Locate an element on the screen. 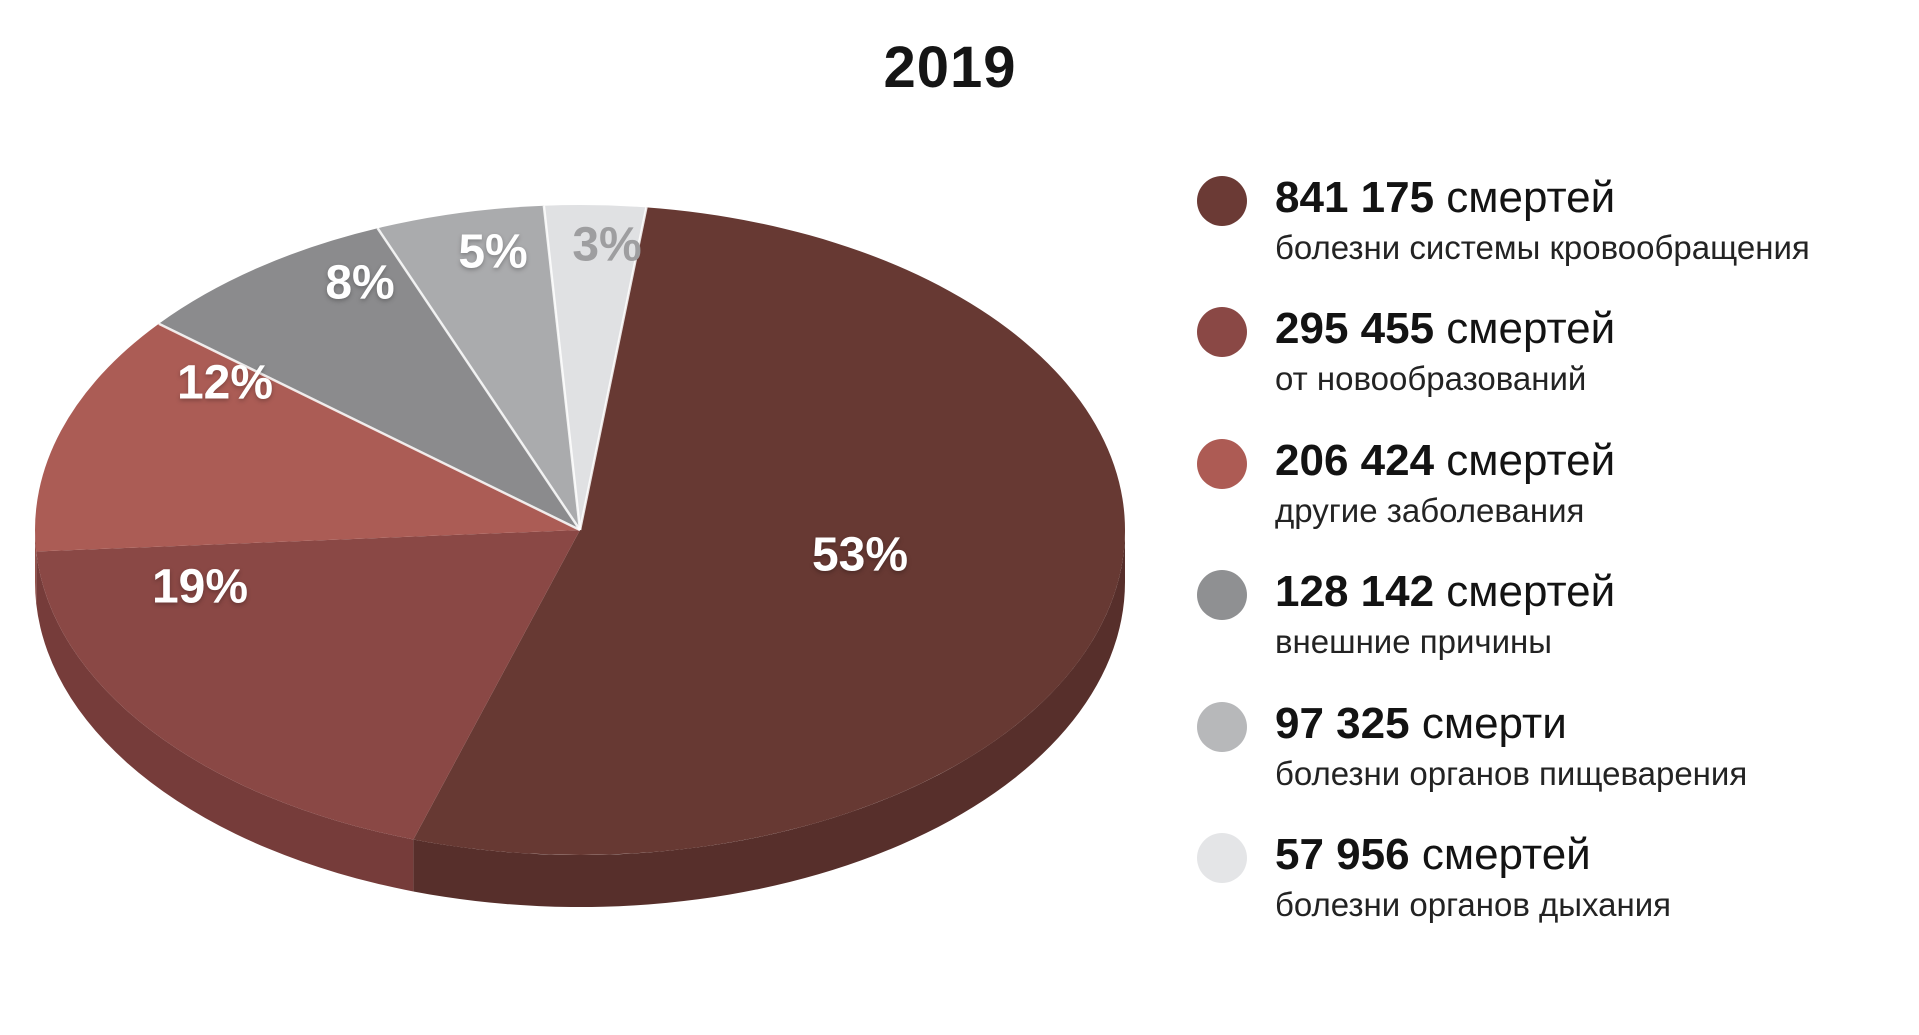 The height and width of the screenshot is (1035, 1919). legend-value-line: 841 175 смертей is located at coordinates (1542, 198).